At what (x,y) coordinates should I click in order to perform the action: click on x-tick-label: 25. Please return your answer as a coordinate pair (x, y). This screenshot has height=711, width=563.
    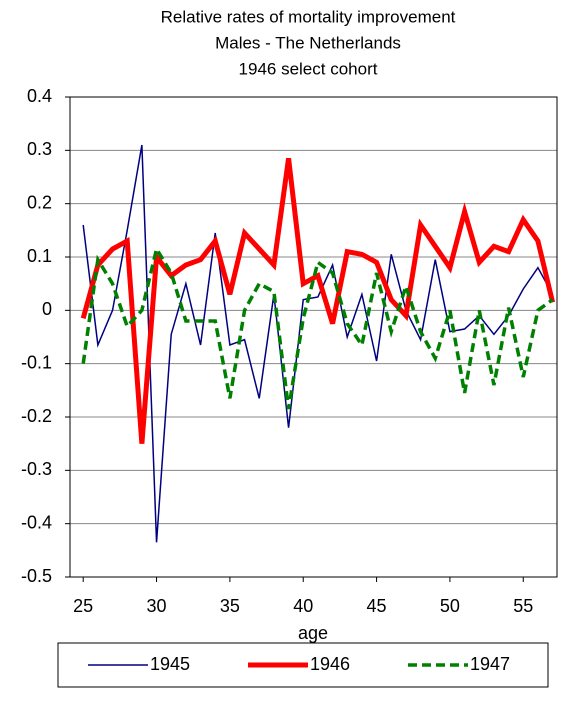
    Looking at the image, I should click on (83, 606).